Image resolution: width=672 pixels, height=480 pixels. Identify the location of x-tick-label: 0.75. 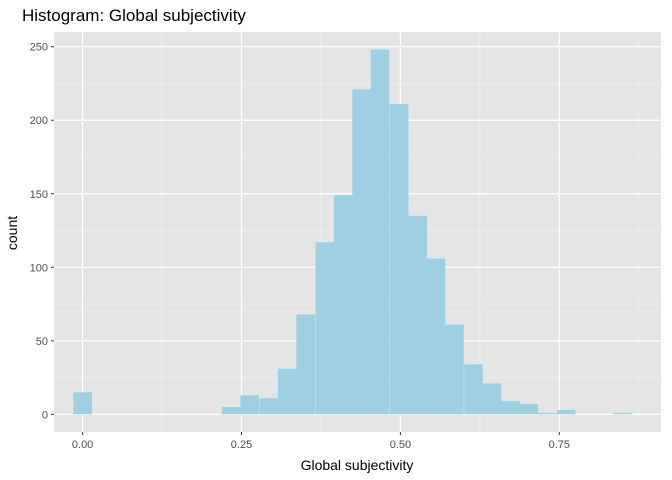
(559, 445).